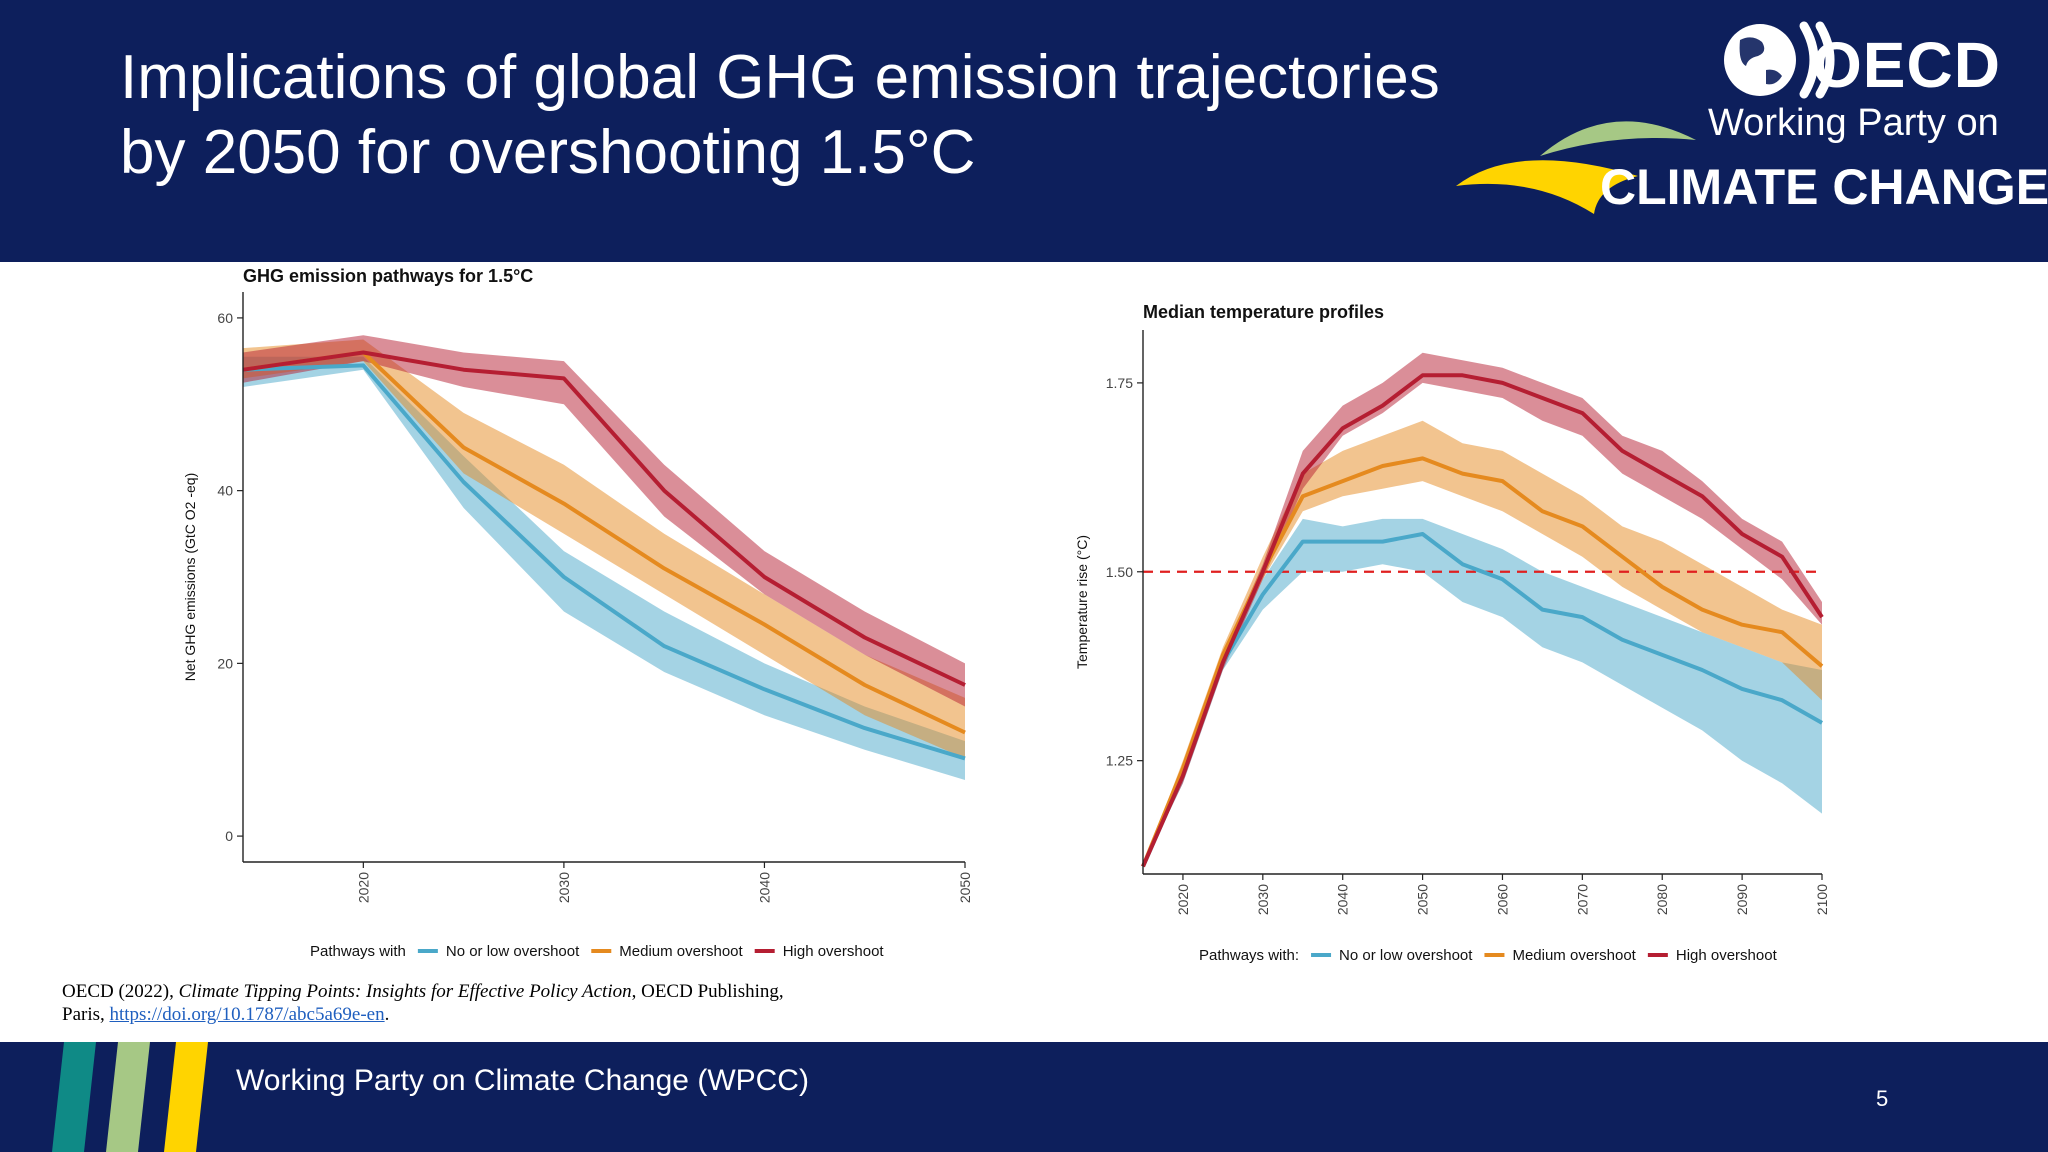  What do you see at coordinates (1645, 117) in the screenshot?
I see `logo-graphic` at bounding box center [1645, 117].